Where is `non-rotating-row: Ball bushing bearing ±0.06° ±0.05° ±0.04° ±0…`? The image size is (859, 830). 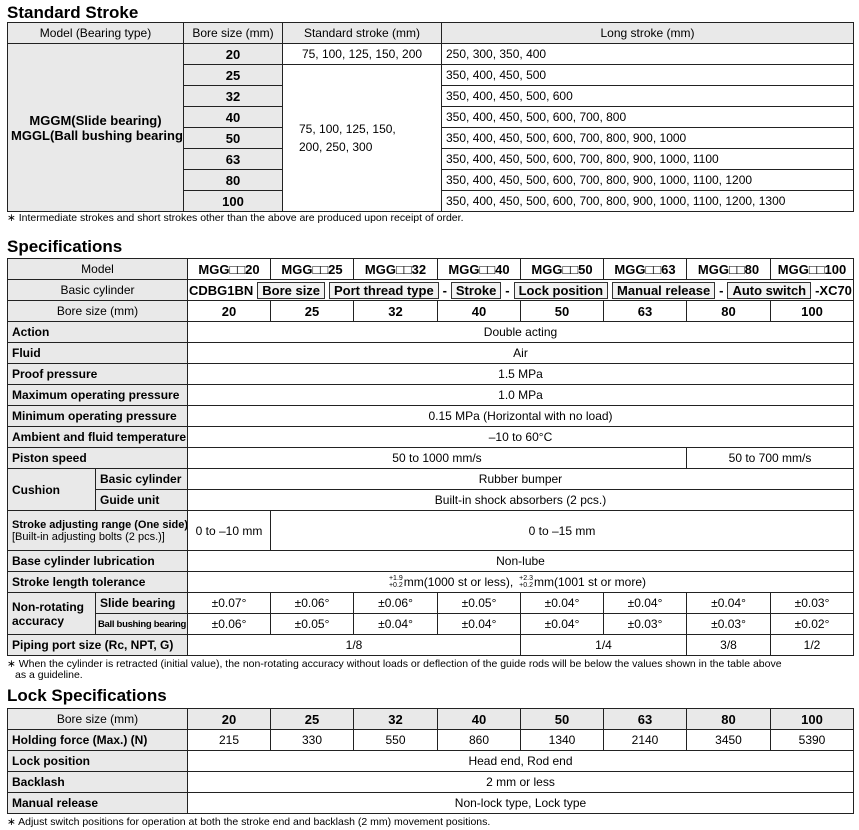 non-rotating-row: Ball bushing bearing ±0.06° ±0.05° ±0.04° ±0… is located at coordinates (431, 624).